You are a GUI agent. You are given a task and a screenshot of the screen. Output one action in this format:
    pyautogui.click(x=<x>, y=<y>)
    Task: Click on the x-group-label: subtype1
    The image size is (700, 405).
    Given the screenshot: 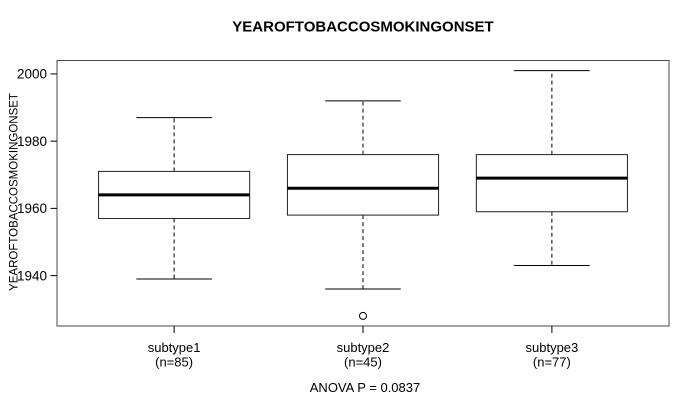 What is the action you would take?
    pyautogui.click(x=174, y=347)
    